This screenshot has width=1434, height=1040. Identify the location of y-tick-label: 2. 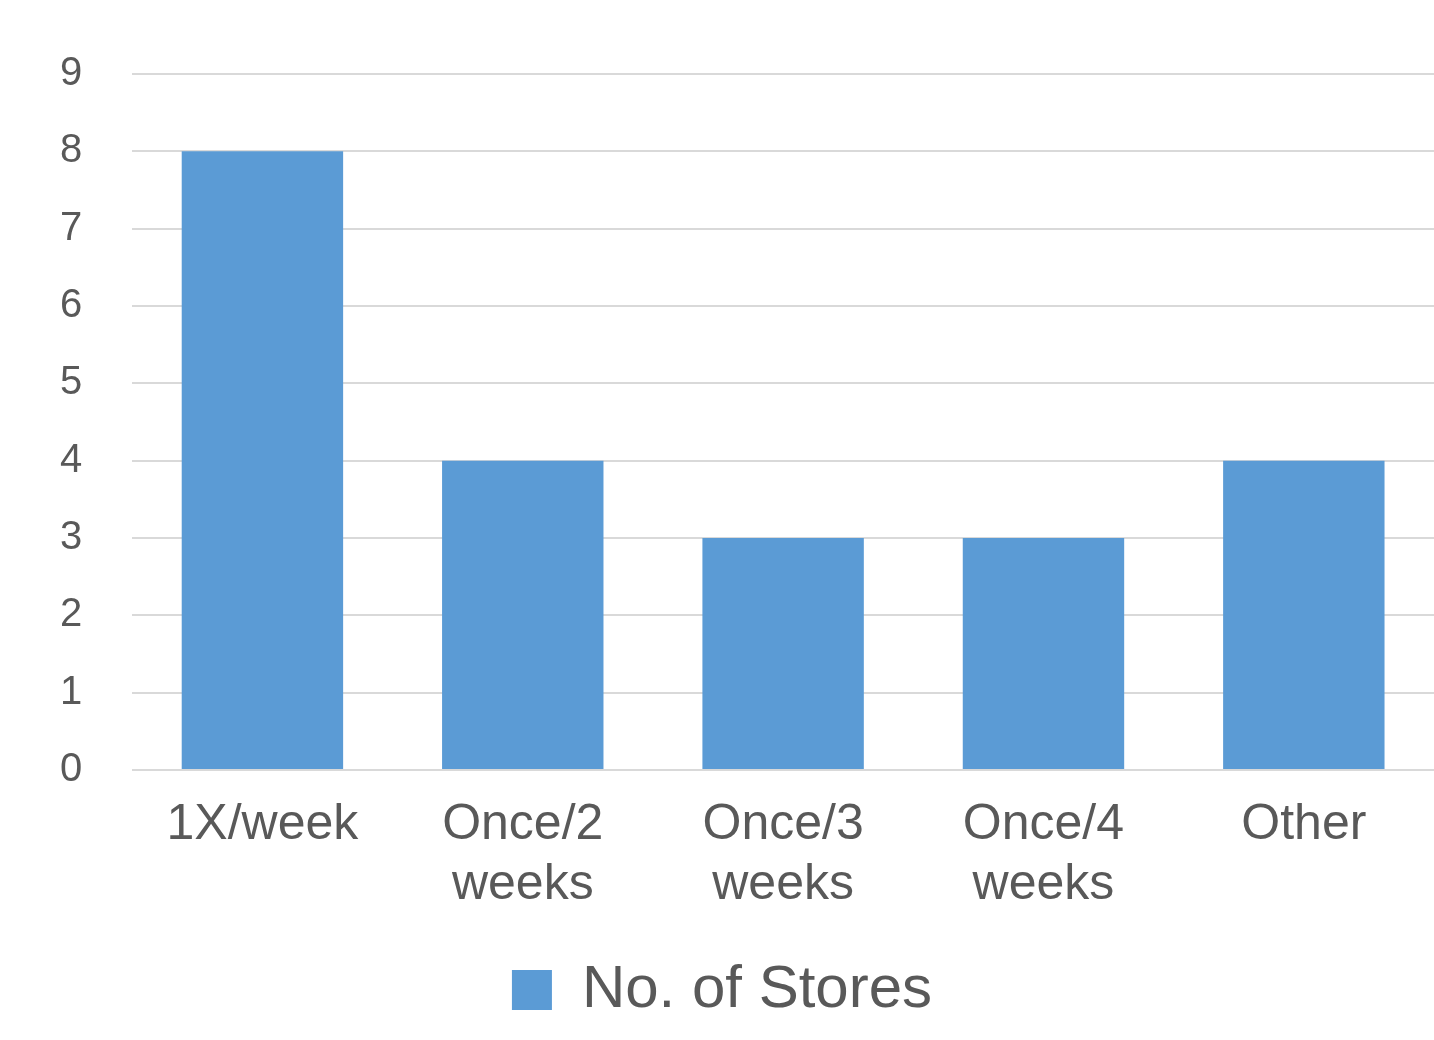
(71, 612).